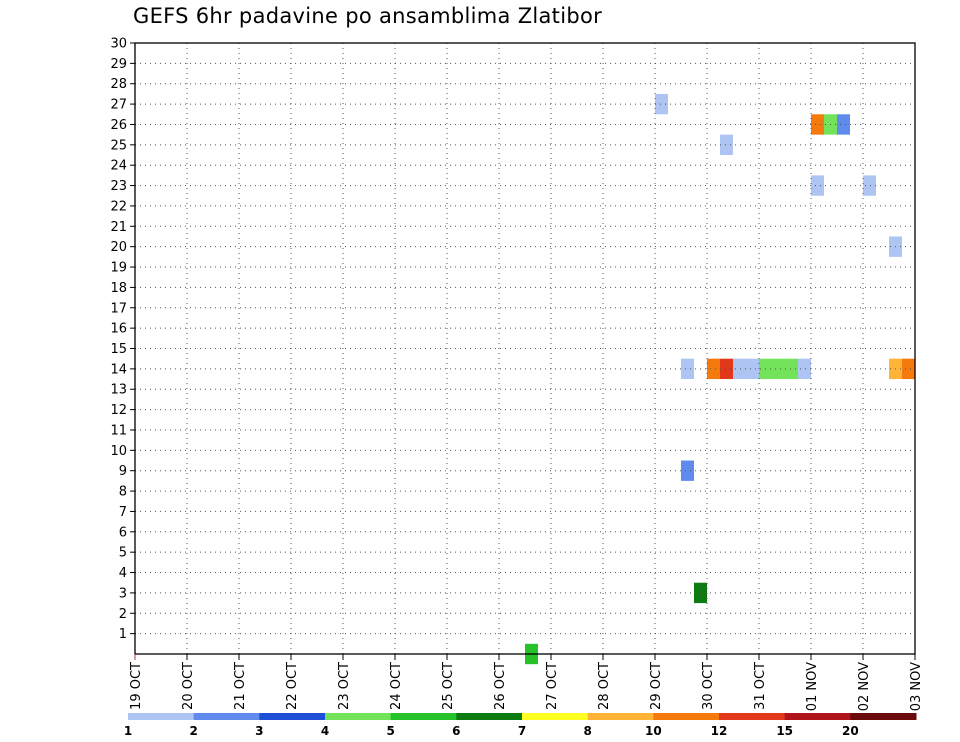 This screenshot has width=960, height=742. What do you see at coordinates (118, 186) in the screenshot?
I see `y-tick-label-23: 23` at bounding box center [118, 186].